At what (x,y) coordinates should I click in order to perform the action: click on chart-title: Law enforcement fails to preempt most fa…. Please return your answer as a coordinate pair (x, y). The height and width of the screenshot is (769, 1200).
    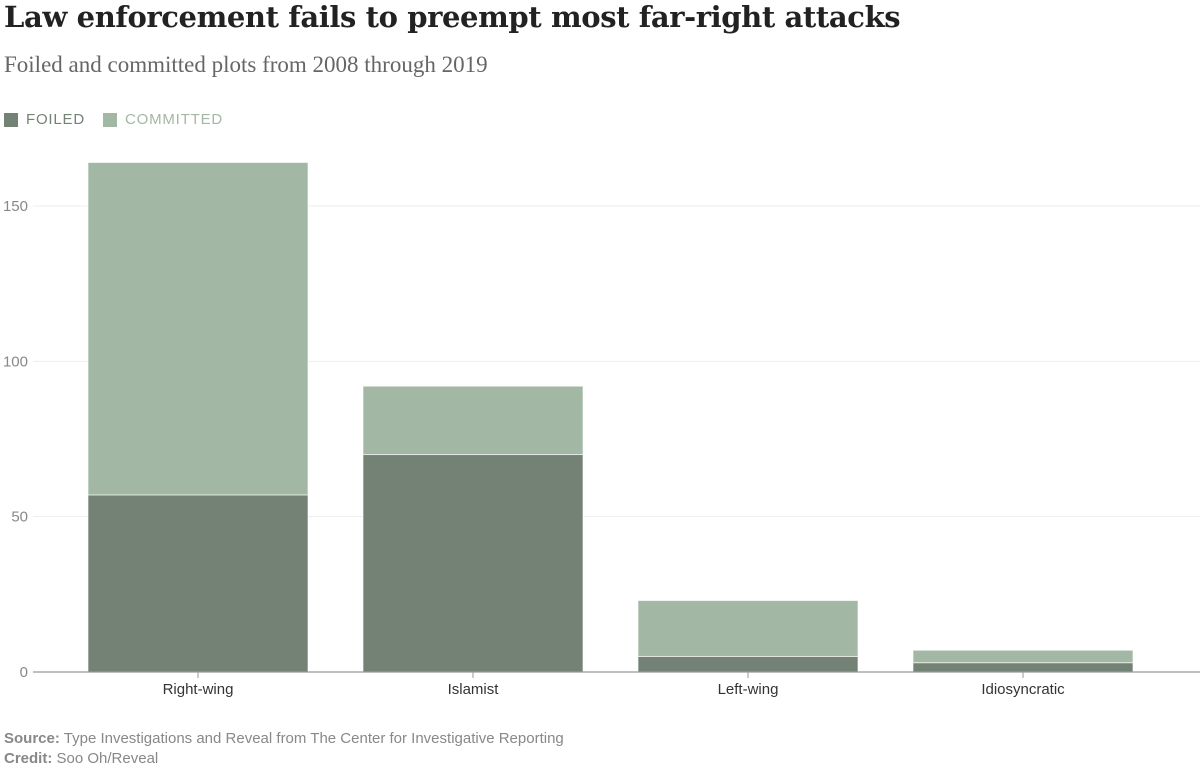
    Looking at the image, I should click on (452, 17).